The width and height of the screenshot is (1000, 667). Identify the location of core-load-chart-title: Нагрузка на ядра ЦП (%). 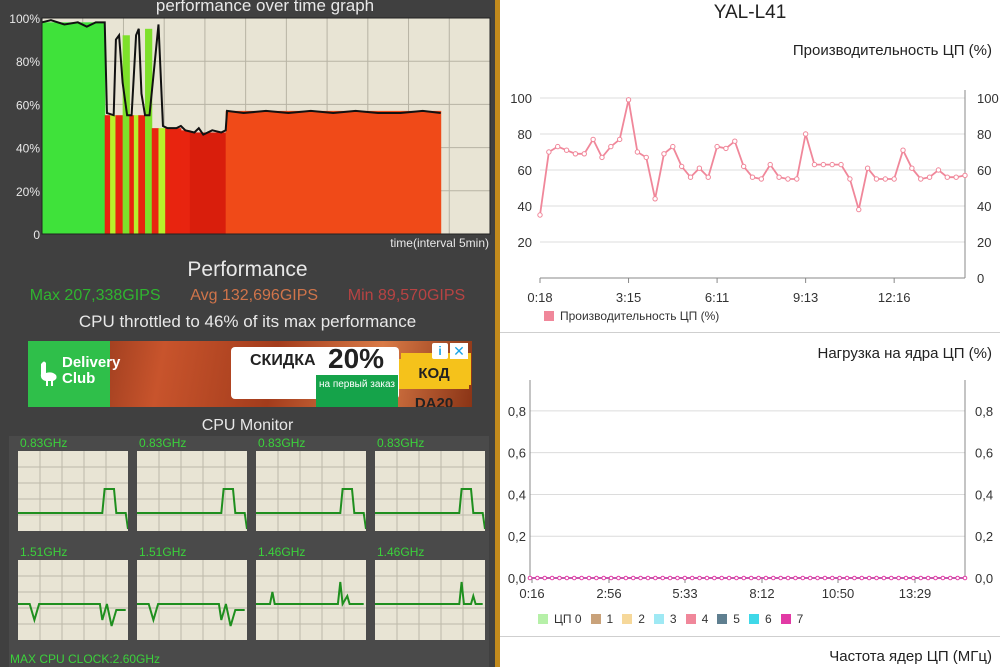
(905, 353).